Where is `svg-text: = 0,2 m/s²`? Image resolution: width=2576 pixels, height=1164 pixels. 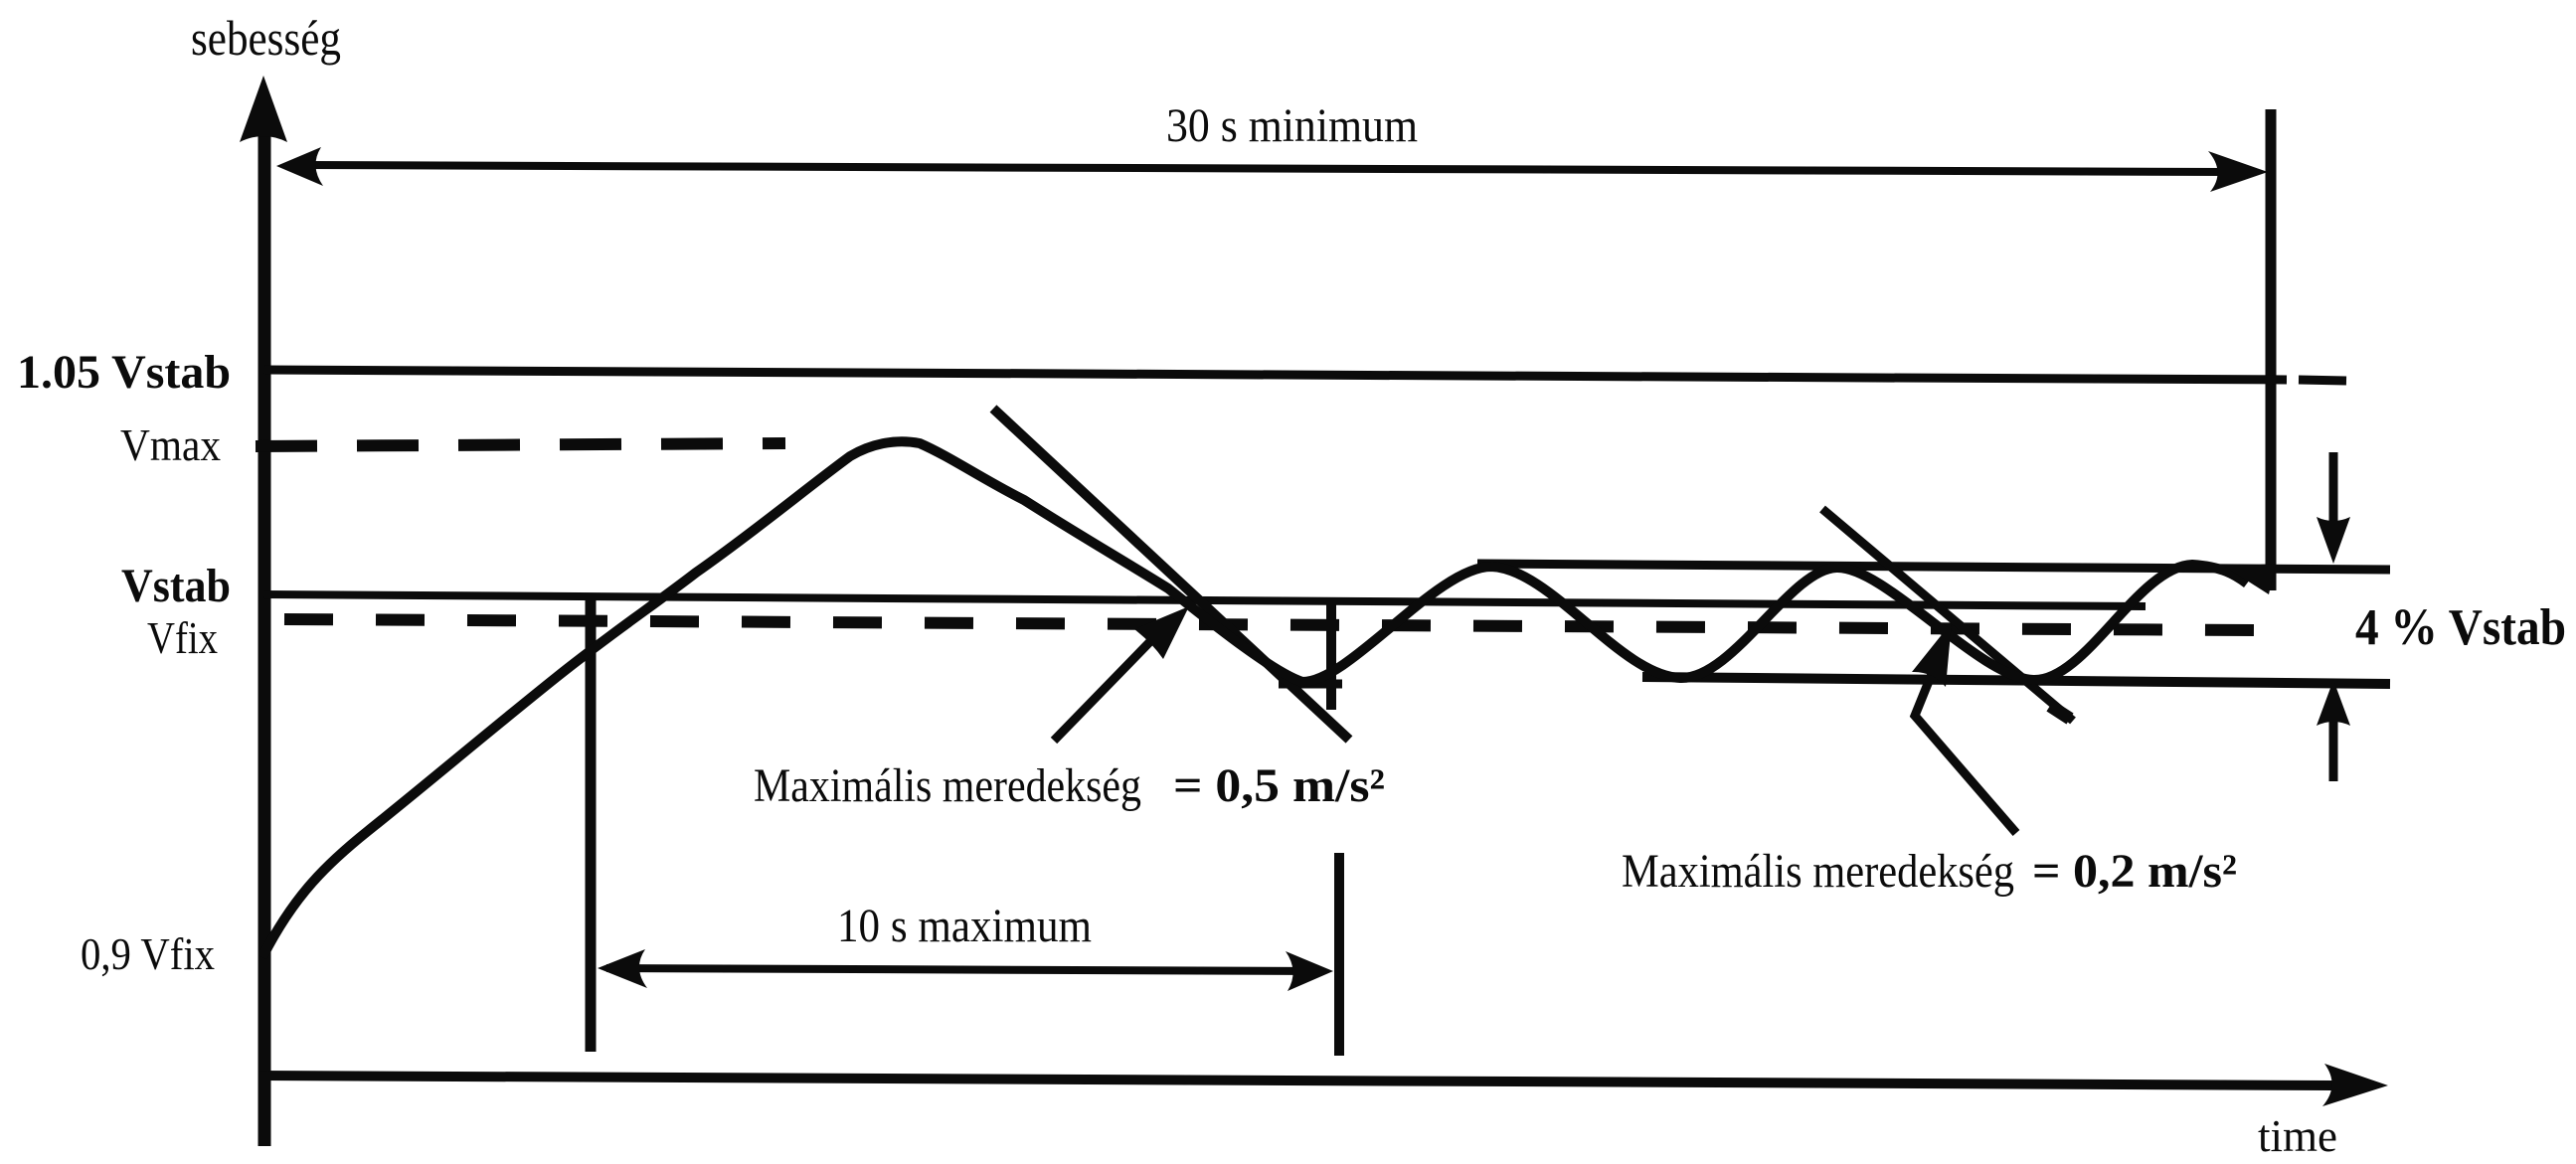 svg-text: = 0,2 m/s² is located at coordinates (2134, 871).